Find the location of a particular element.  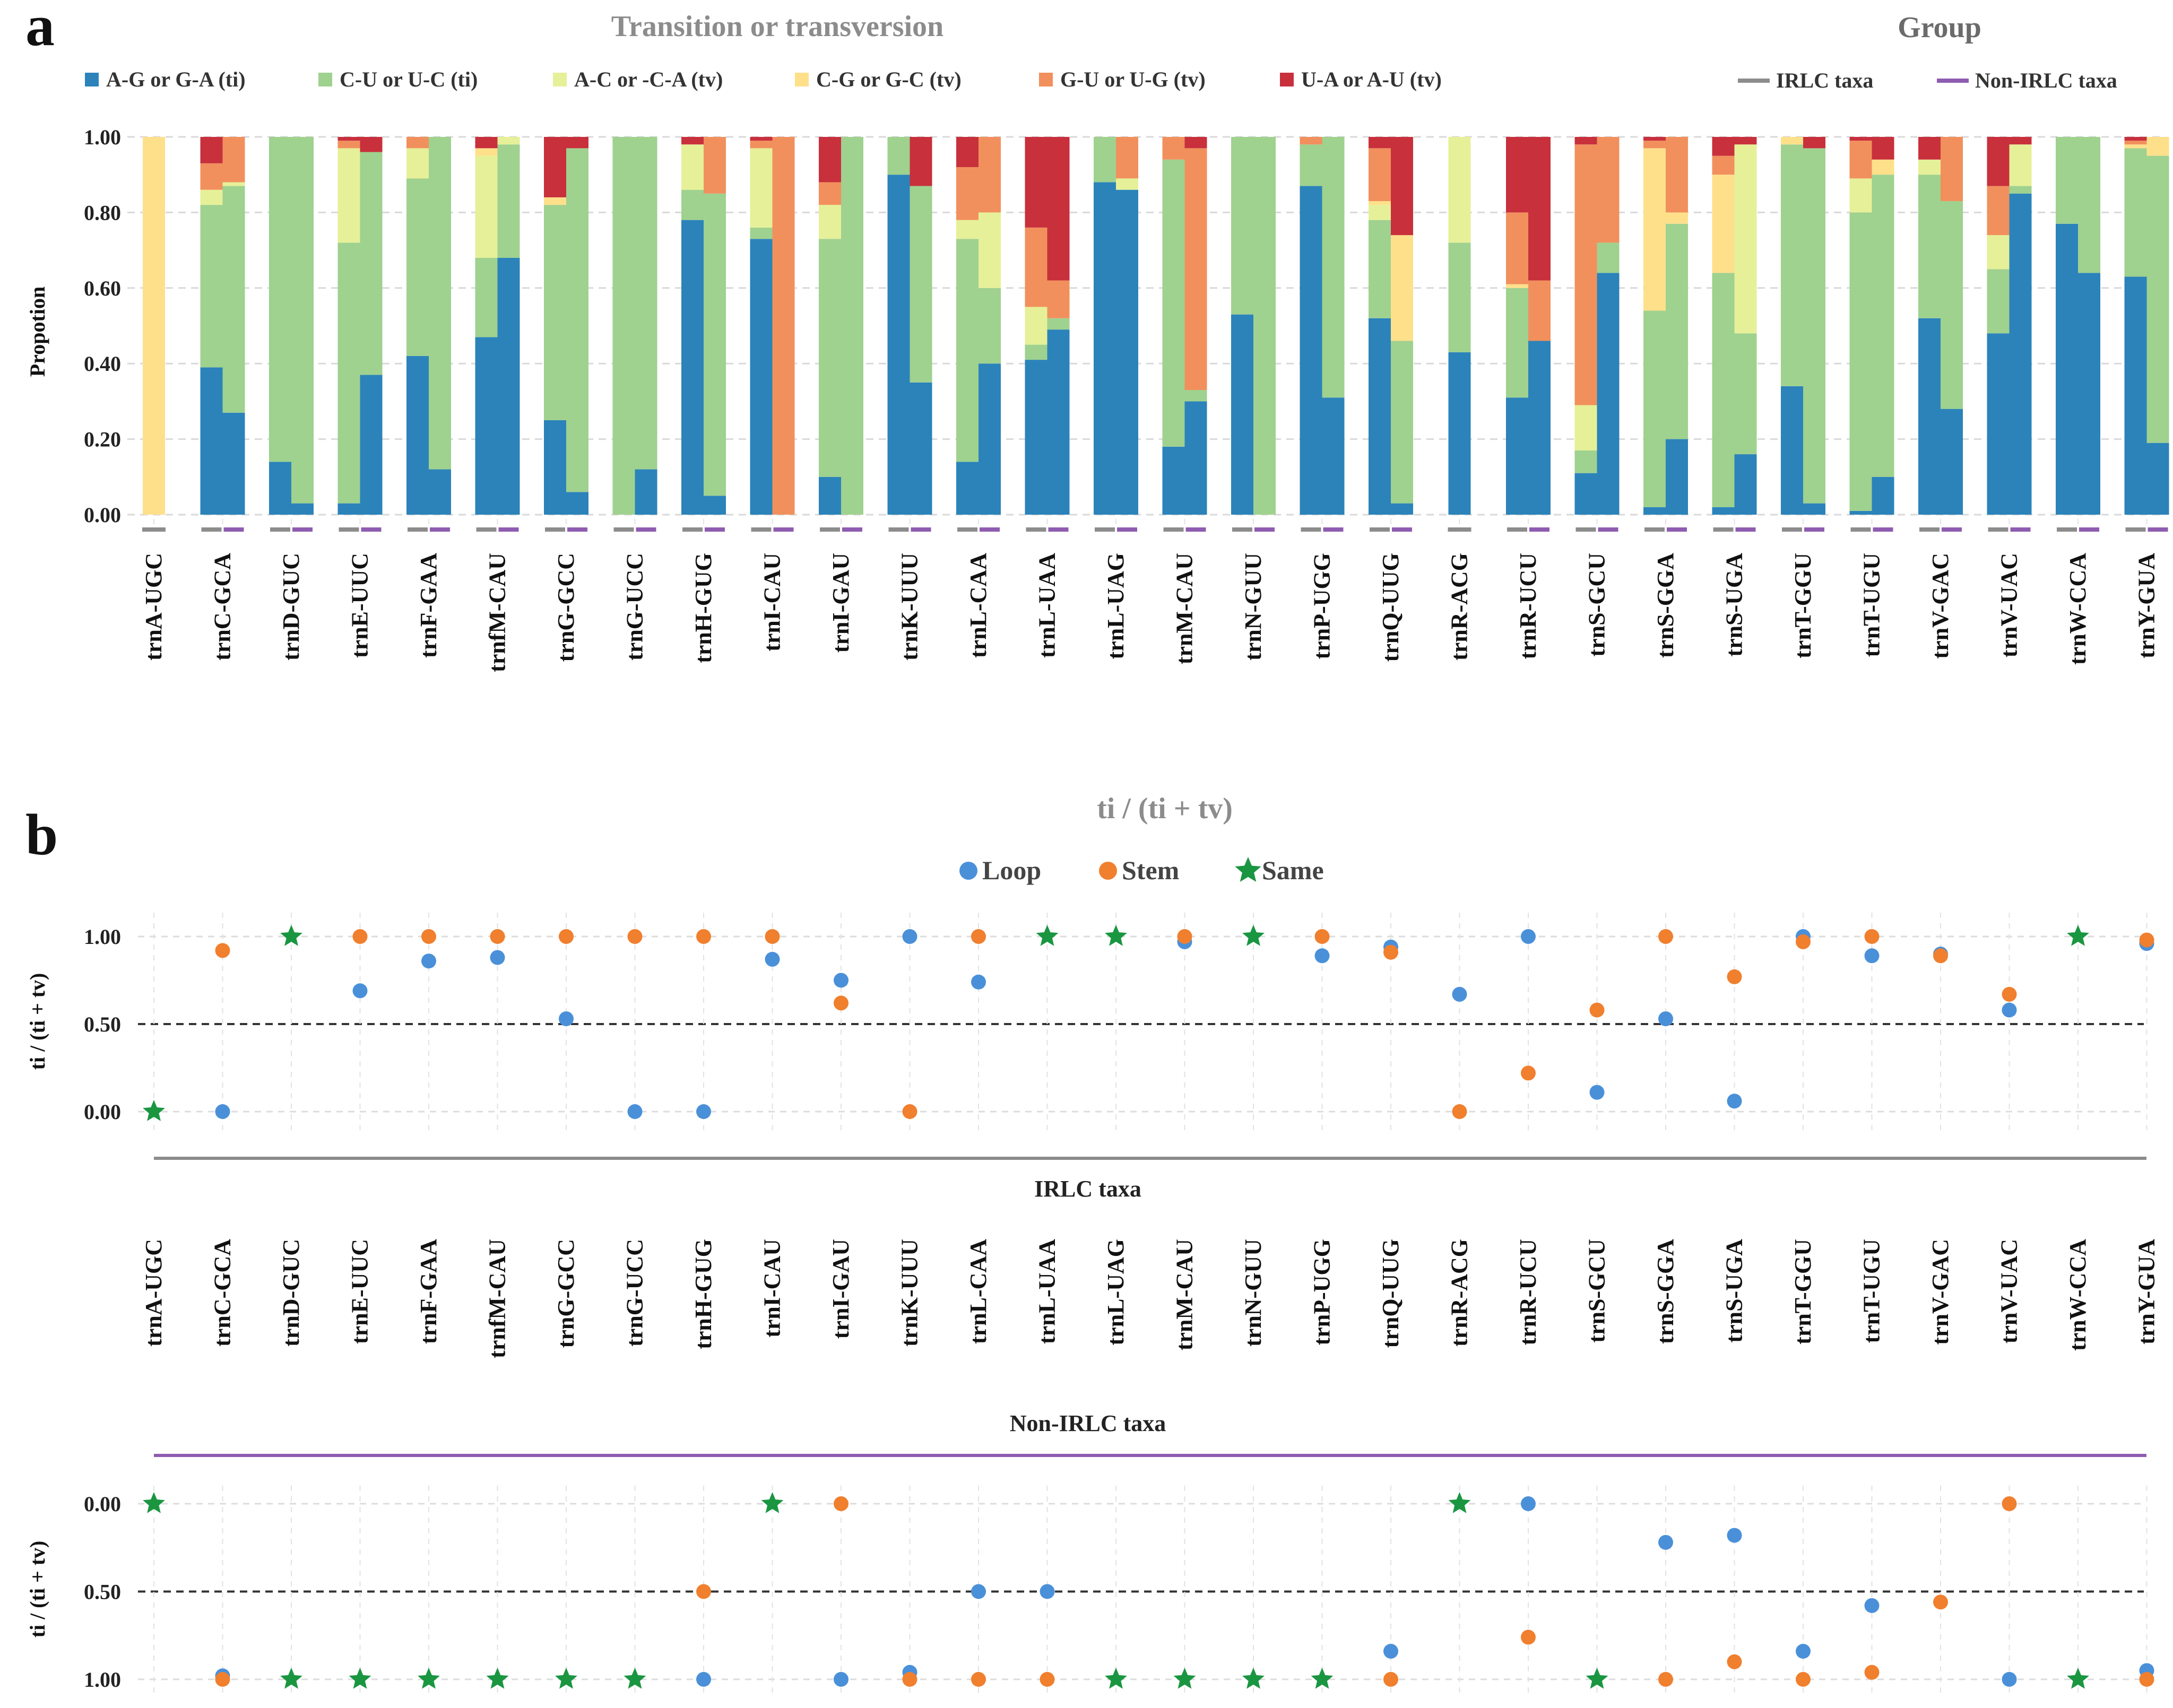

group-legend-label-1: Non-IRLC taxa is located at coordinates (2046, 80).